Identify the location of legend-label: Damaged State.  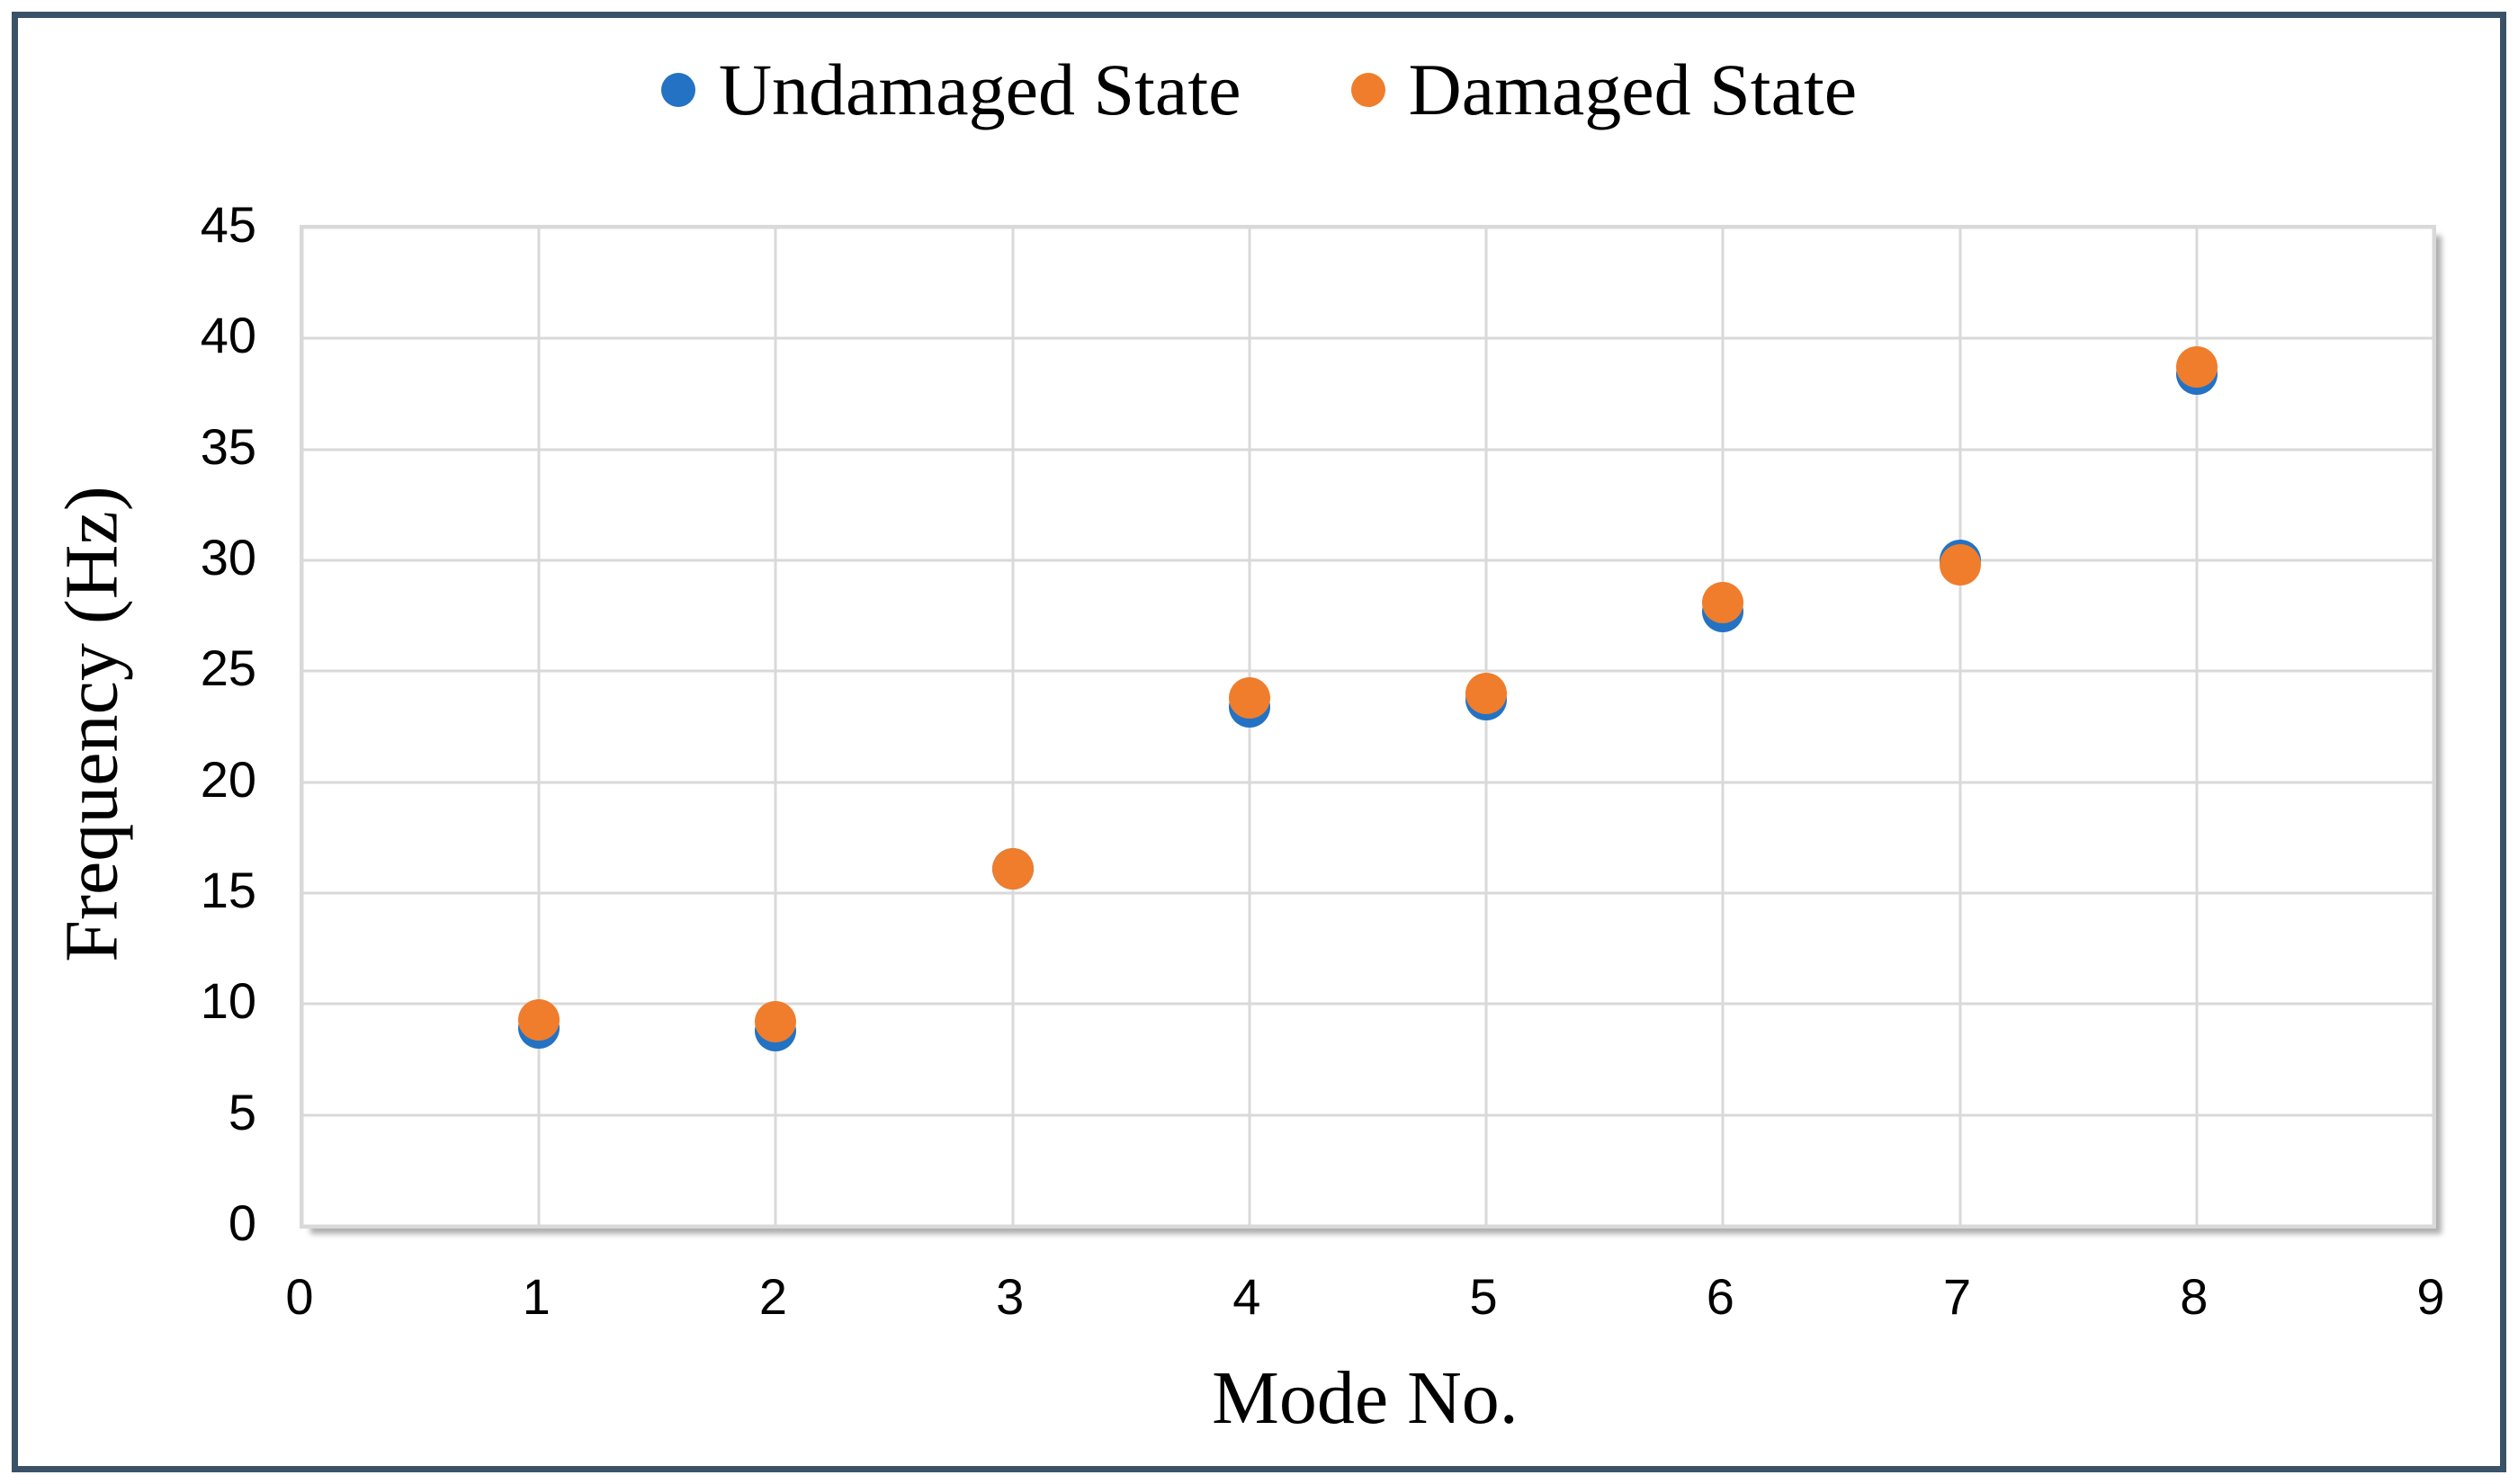
(1633, 89).